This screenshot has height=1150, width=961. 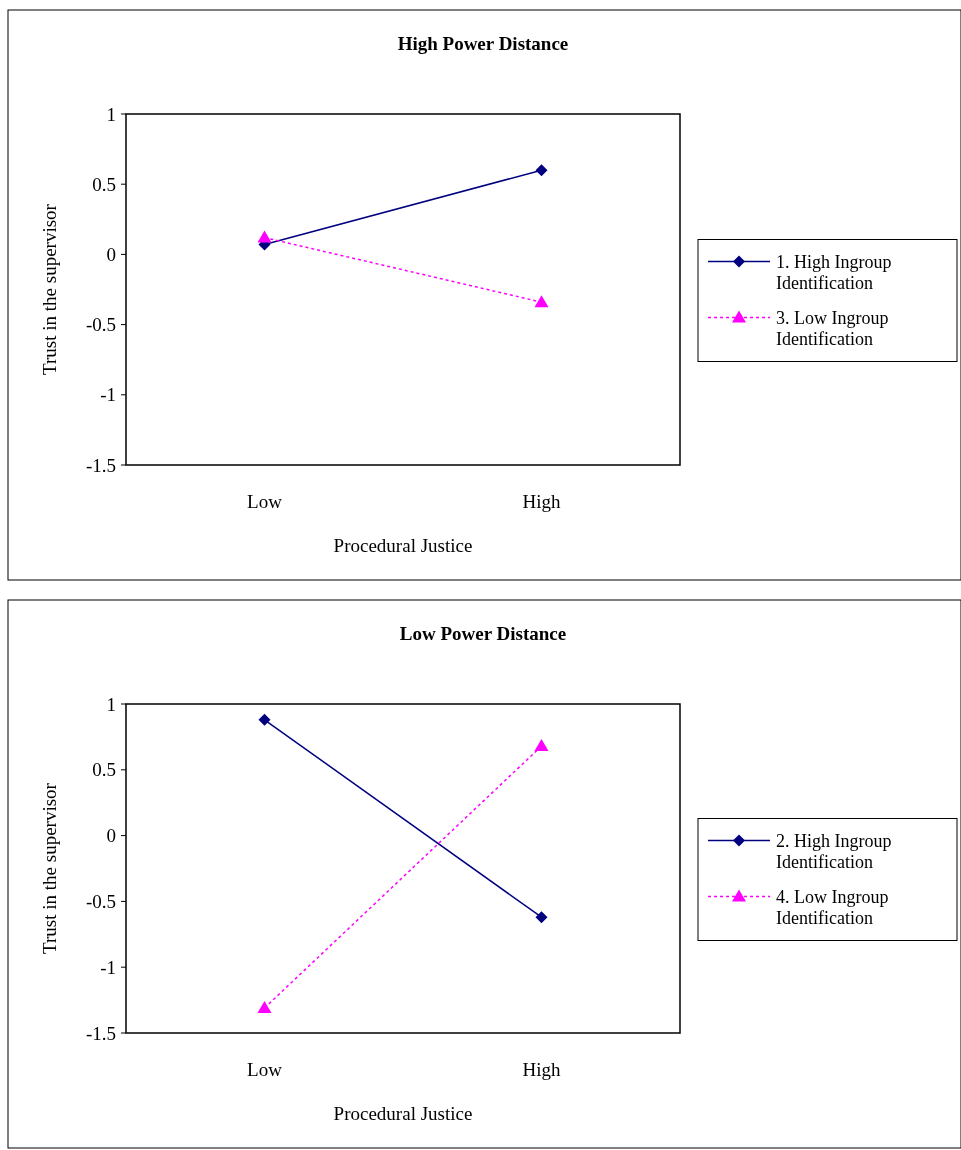 I want to click on chart-title: High Power Distance, so click(x=483, y=43).